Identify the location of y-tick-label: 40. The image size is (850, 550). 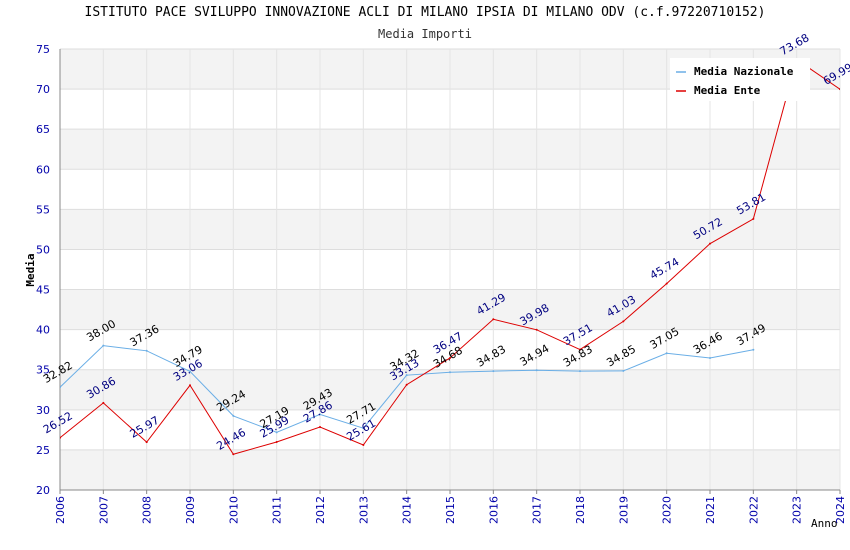
(43, 330).